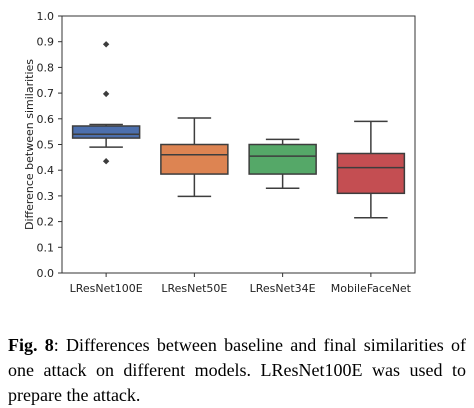 This screenshot has height=408, width=474. I want to click on y-axis-title: Difference between similarities, so click(29, 144).